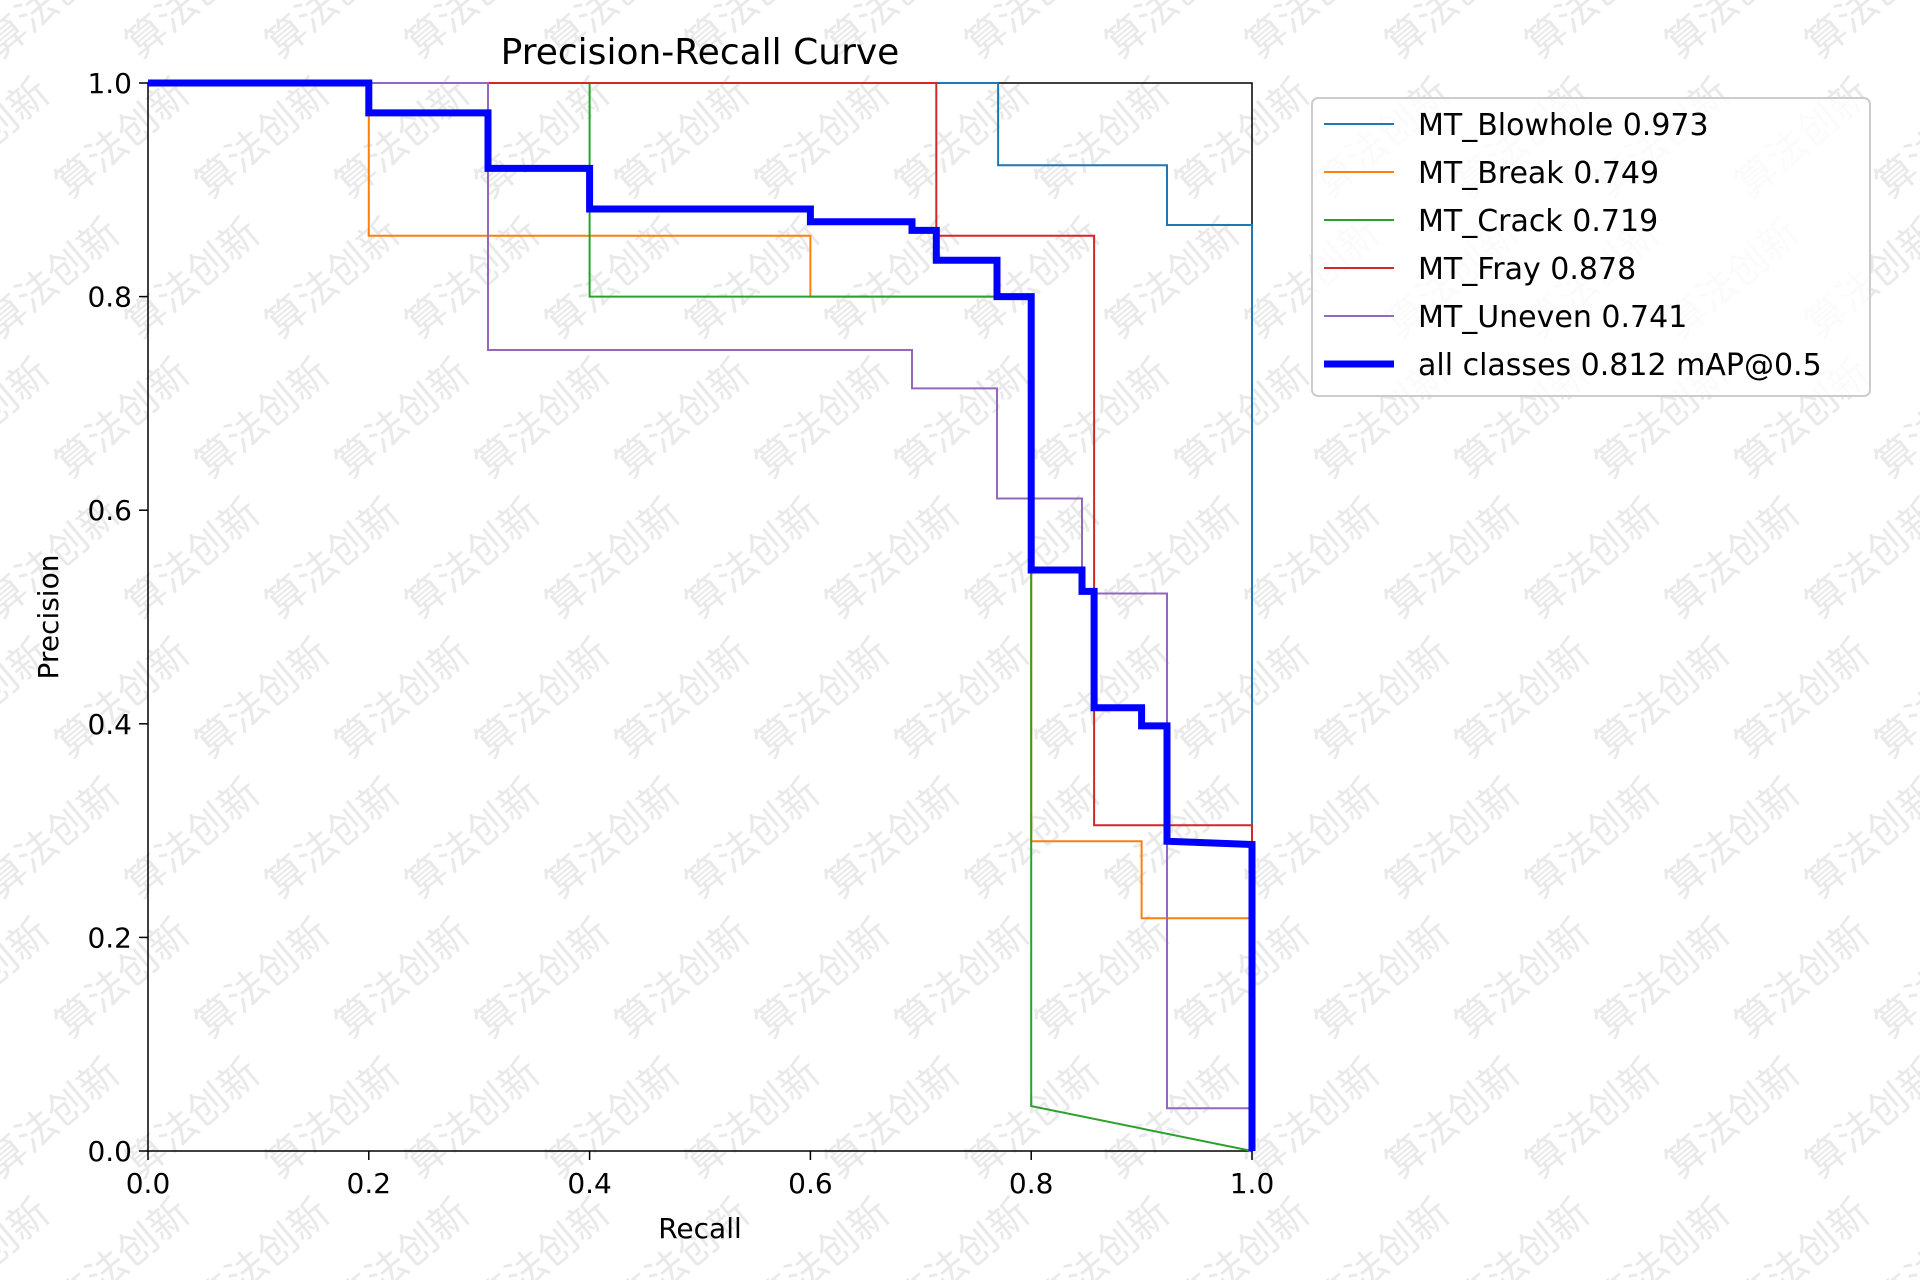  What do you see at coordinates (109, 937) in the screenshot?
I see `y-tick-label: 0.2` at bounding box center [109, 937].